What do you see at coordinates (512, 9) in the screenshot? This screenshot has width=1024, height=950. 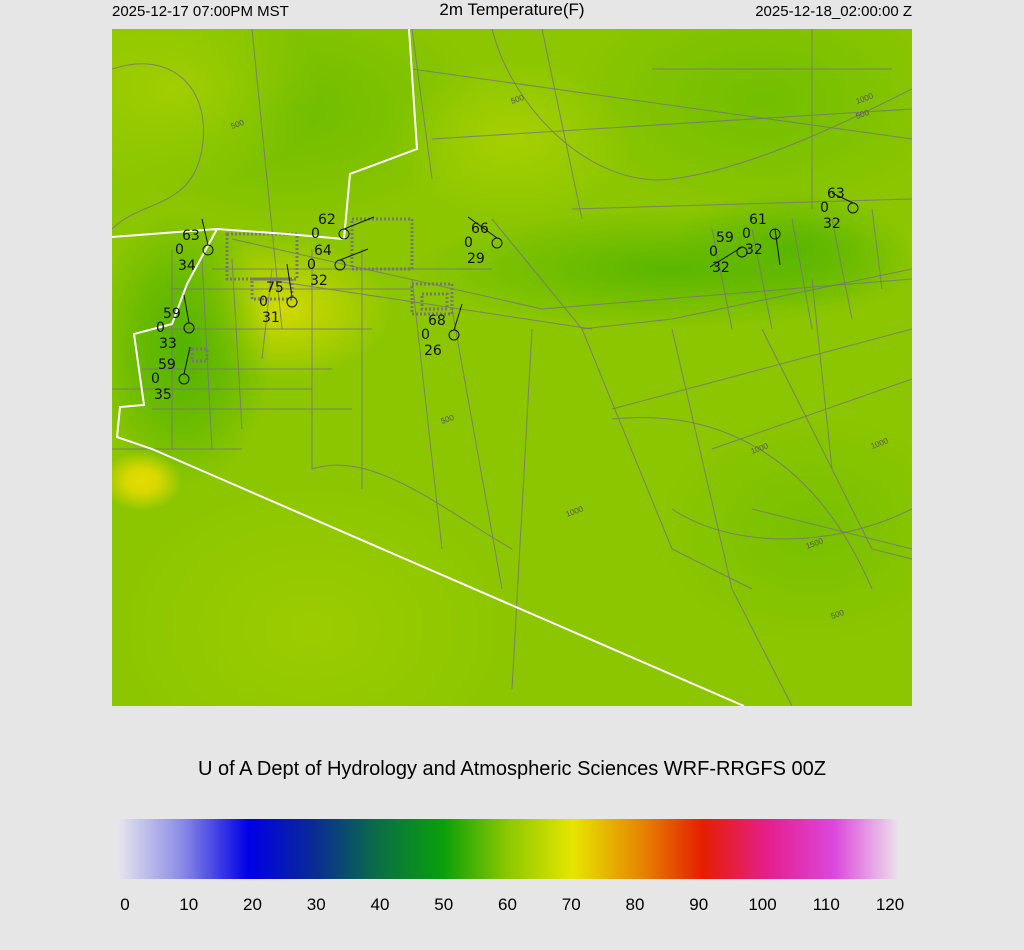 I see `map-title: 2m Temperature(F)` at bounding box center [512, 9].